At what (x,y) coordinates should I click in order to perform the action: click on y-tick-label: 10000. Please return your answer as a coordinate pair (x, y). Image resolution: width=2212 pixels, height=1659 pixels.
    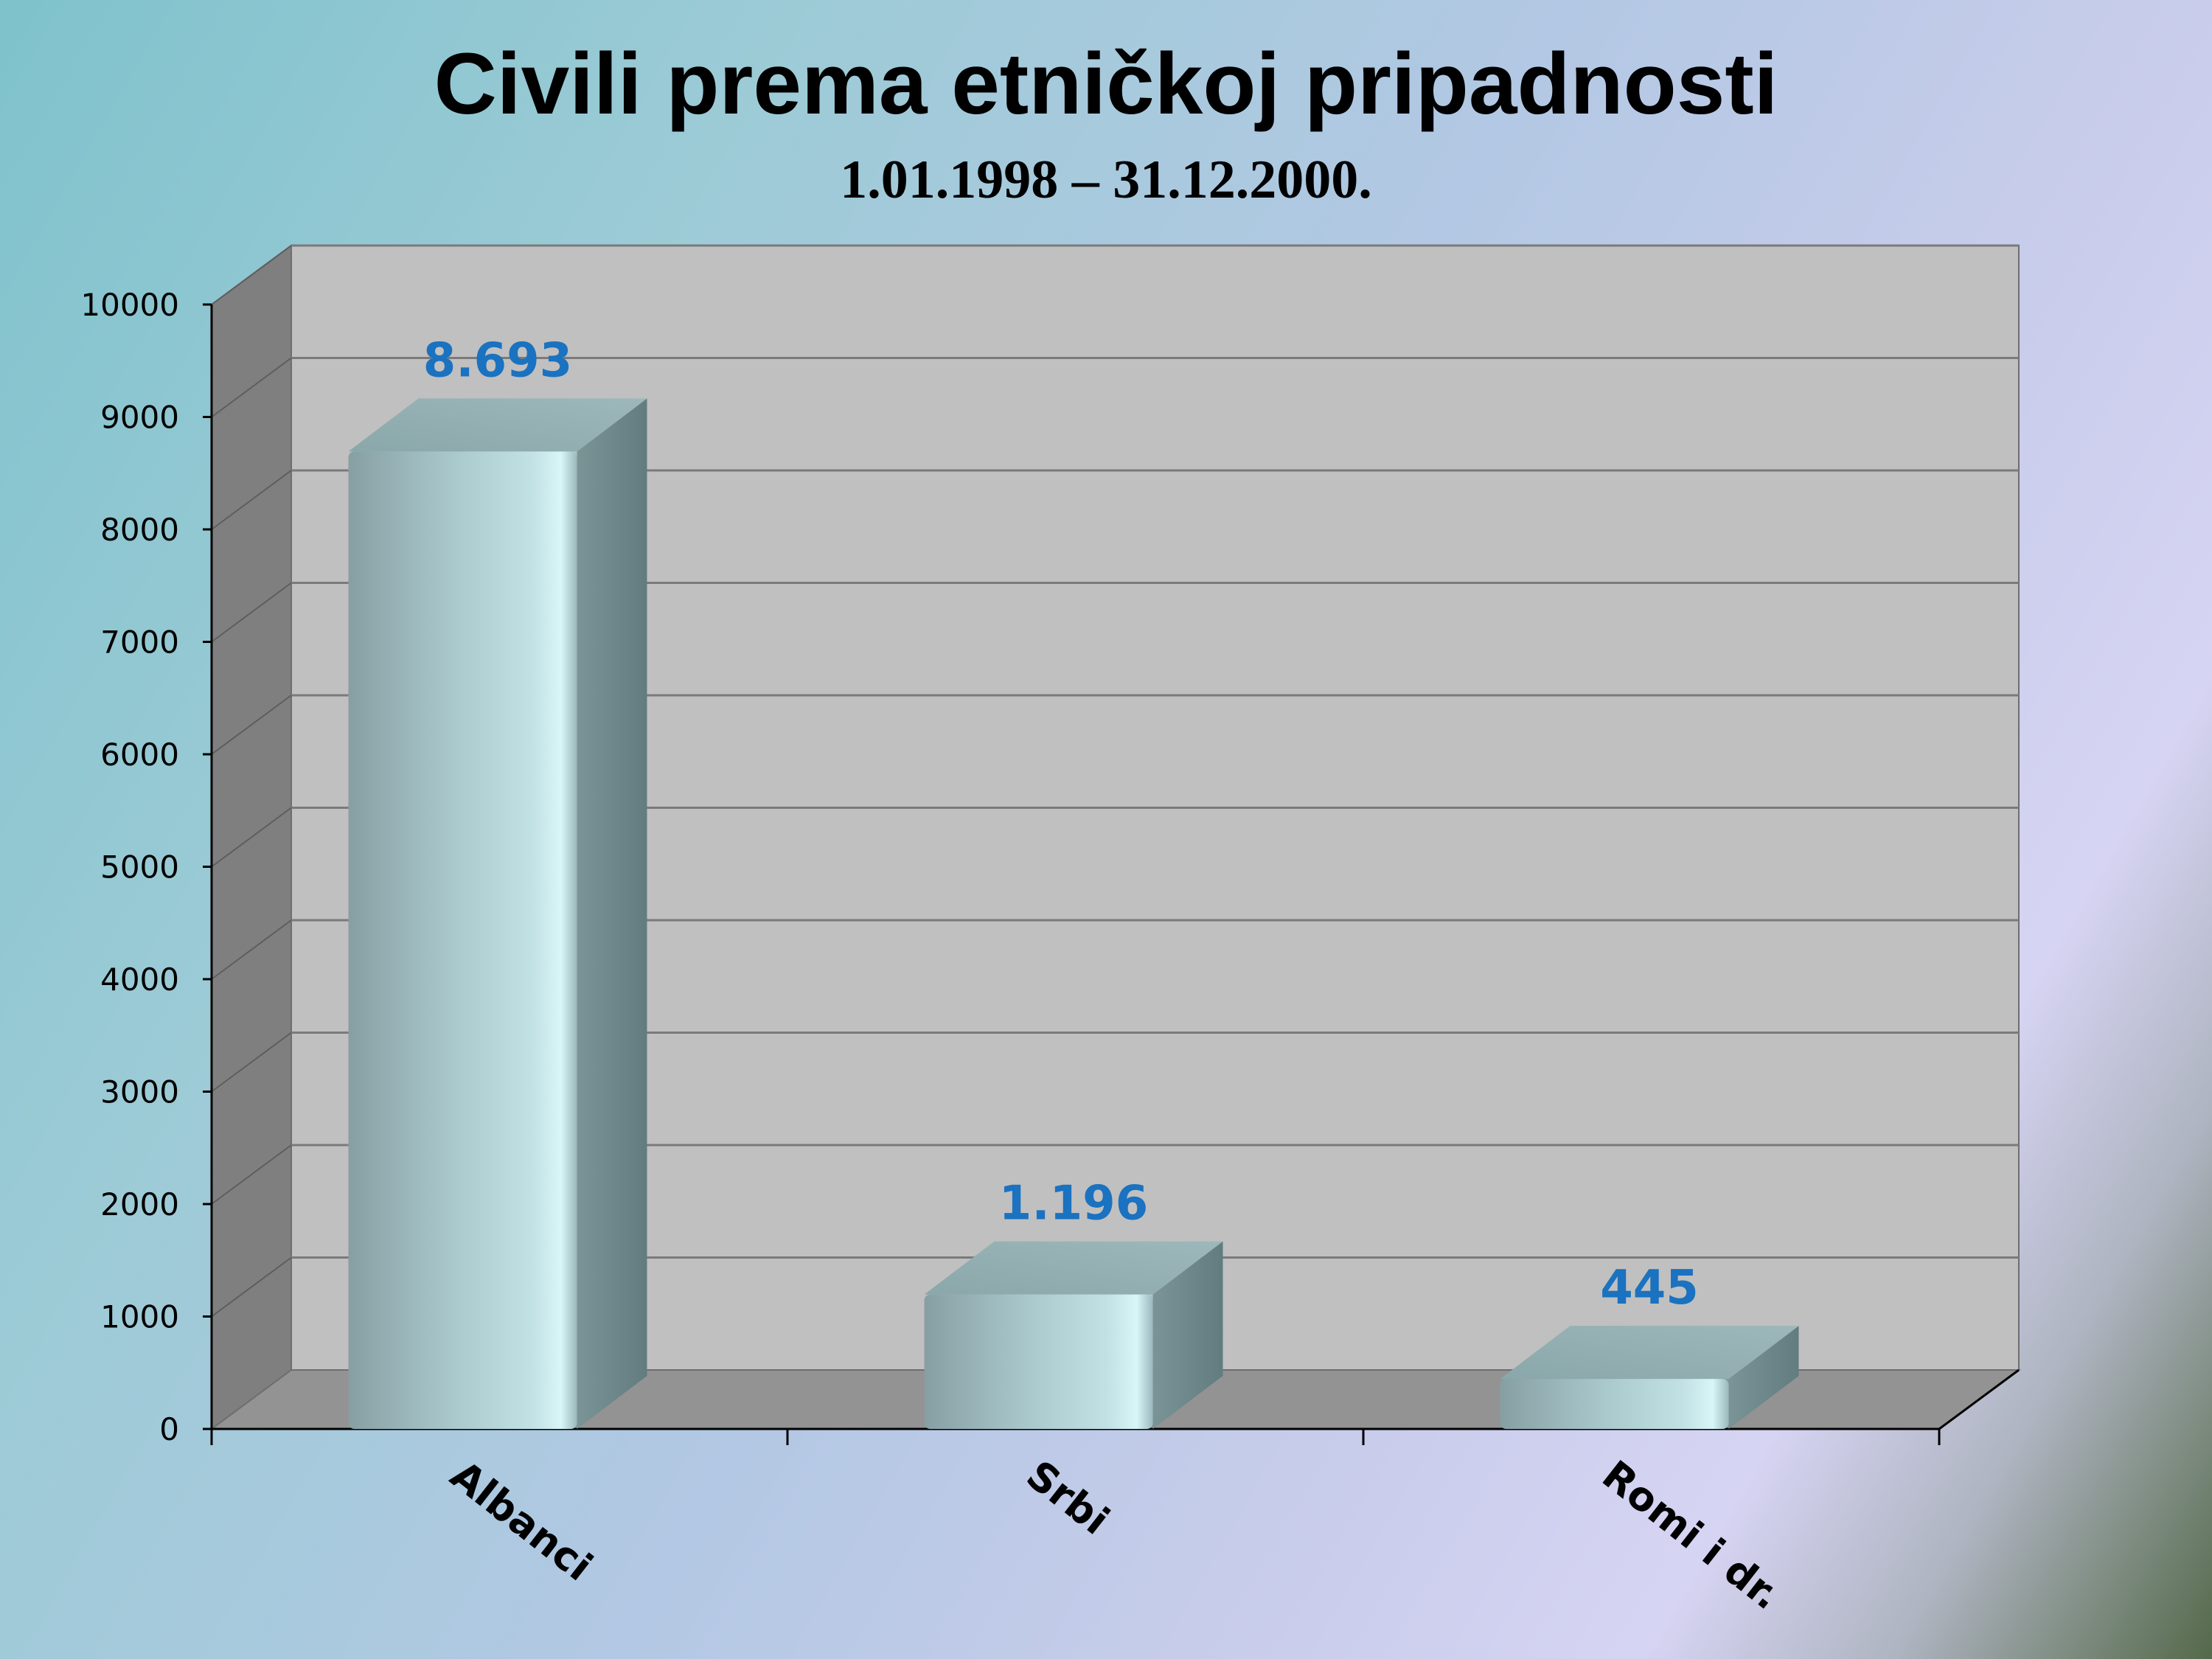
    Looking at the image, I should click on (129, 305).